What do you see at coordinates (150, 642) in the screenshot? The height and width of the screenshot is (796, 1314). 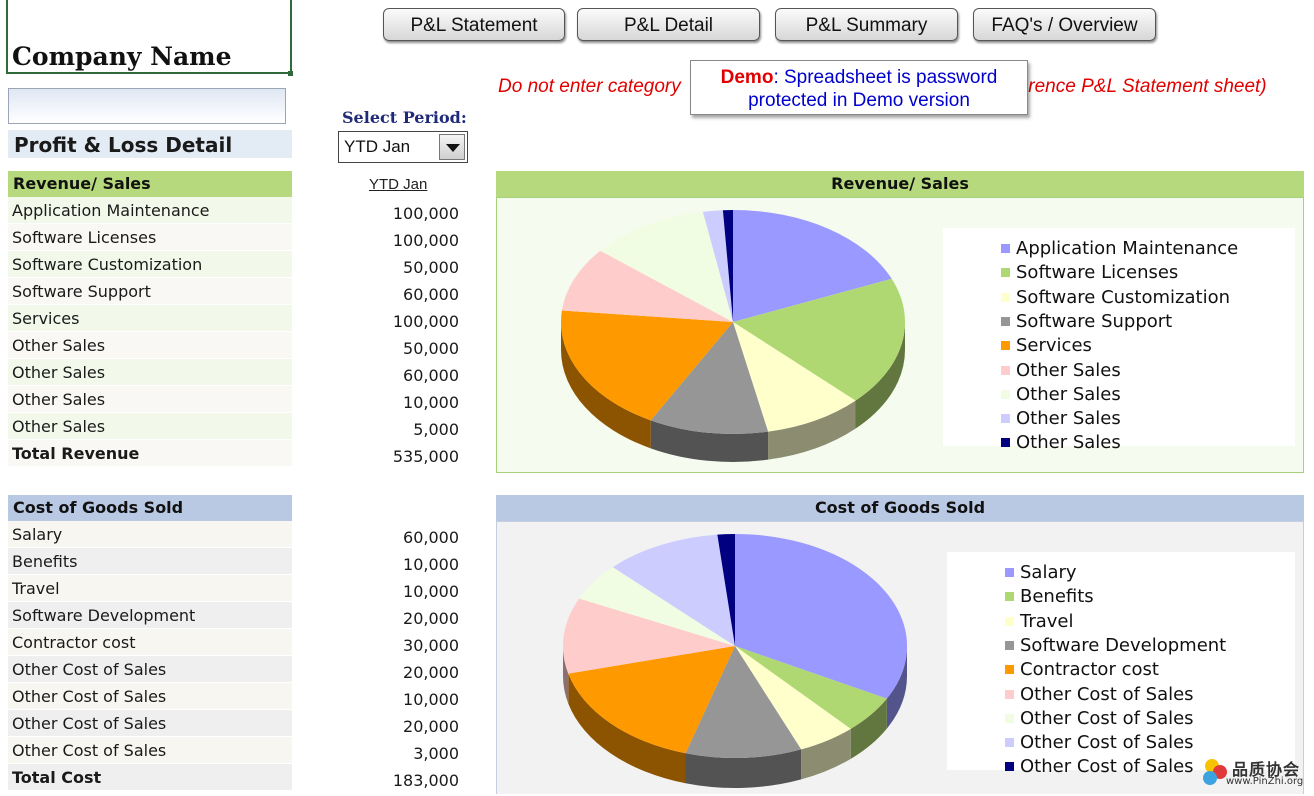 I see `table-row-label: Contractor cost` at bounding box center [150, 642].